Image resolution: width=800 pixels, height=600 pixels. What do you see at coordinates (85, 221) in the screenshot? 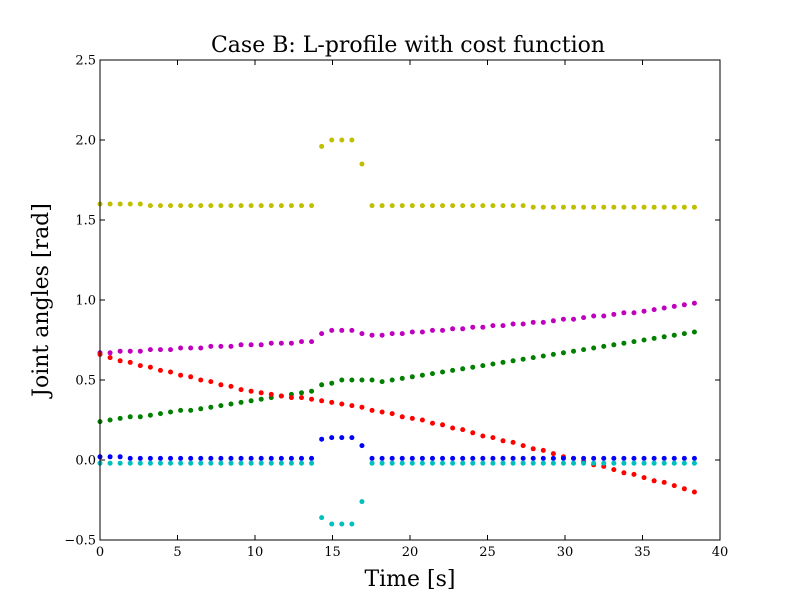
I see `y-tick-label: 1.5` at bounding box center [85, 221].